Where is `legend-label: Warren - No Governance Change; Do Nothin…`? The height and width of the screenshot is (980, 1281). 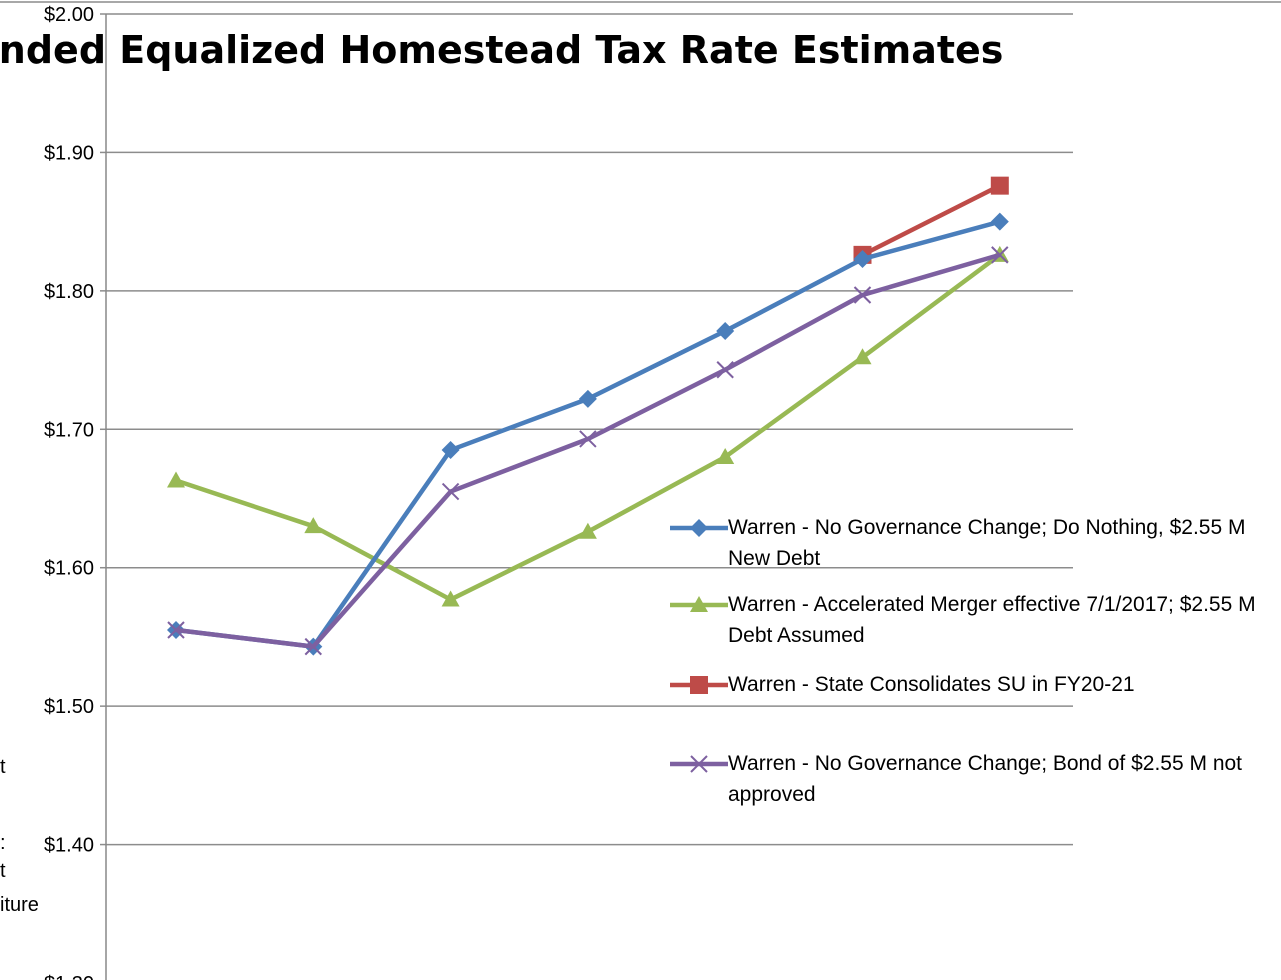
legend-label: Warren - No Governance Change; Do Nothin… is located at coordinates (987, 543).